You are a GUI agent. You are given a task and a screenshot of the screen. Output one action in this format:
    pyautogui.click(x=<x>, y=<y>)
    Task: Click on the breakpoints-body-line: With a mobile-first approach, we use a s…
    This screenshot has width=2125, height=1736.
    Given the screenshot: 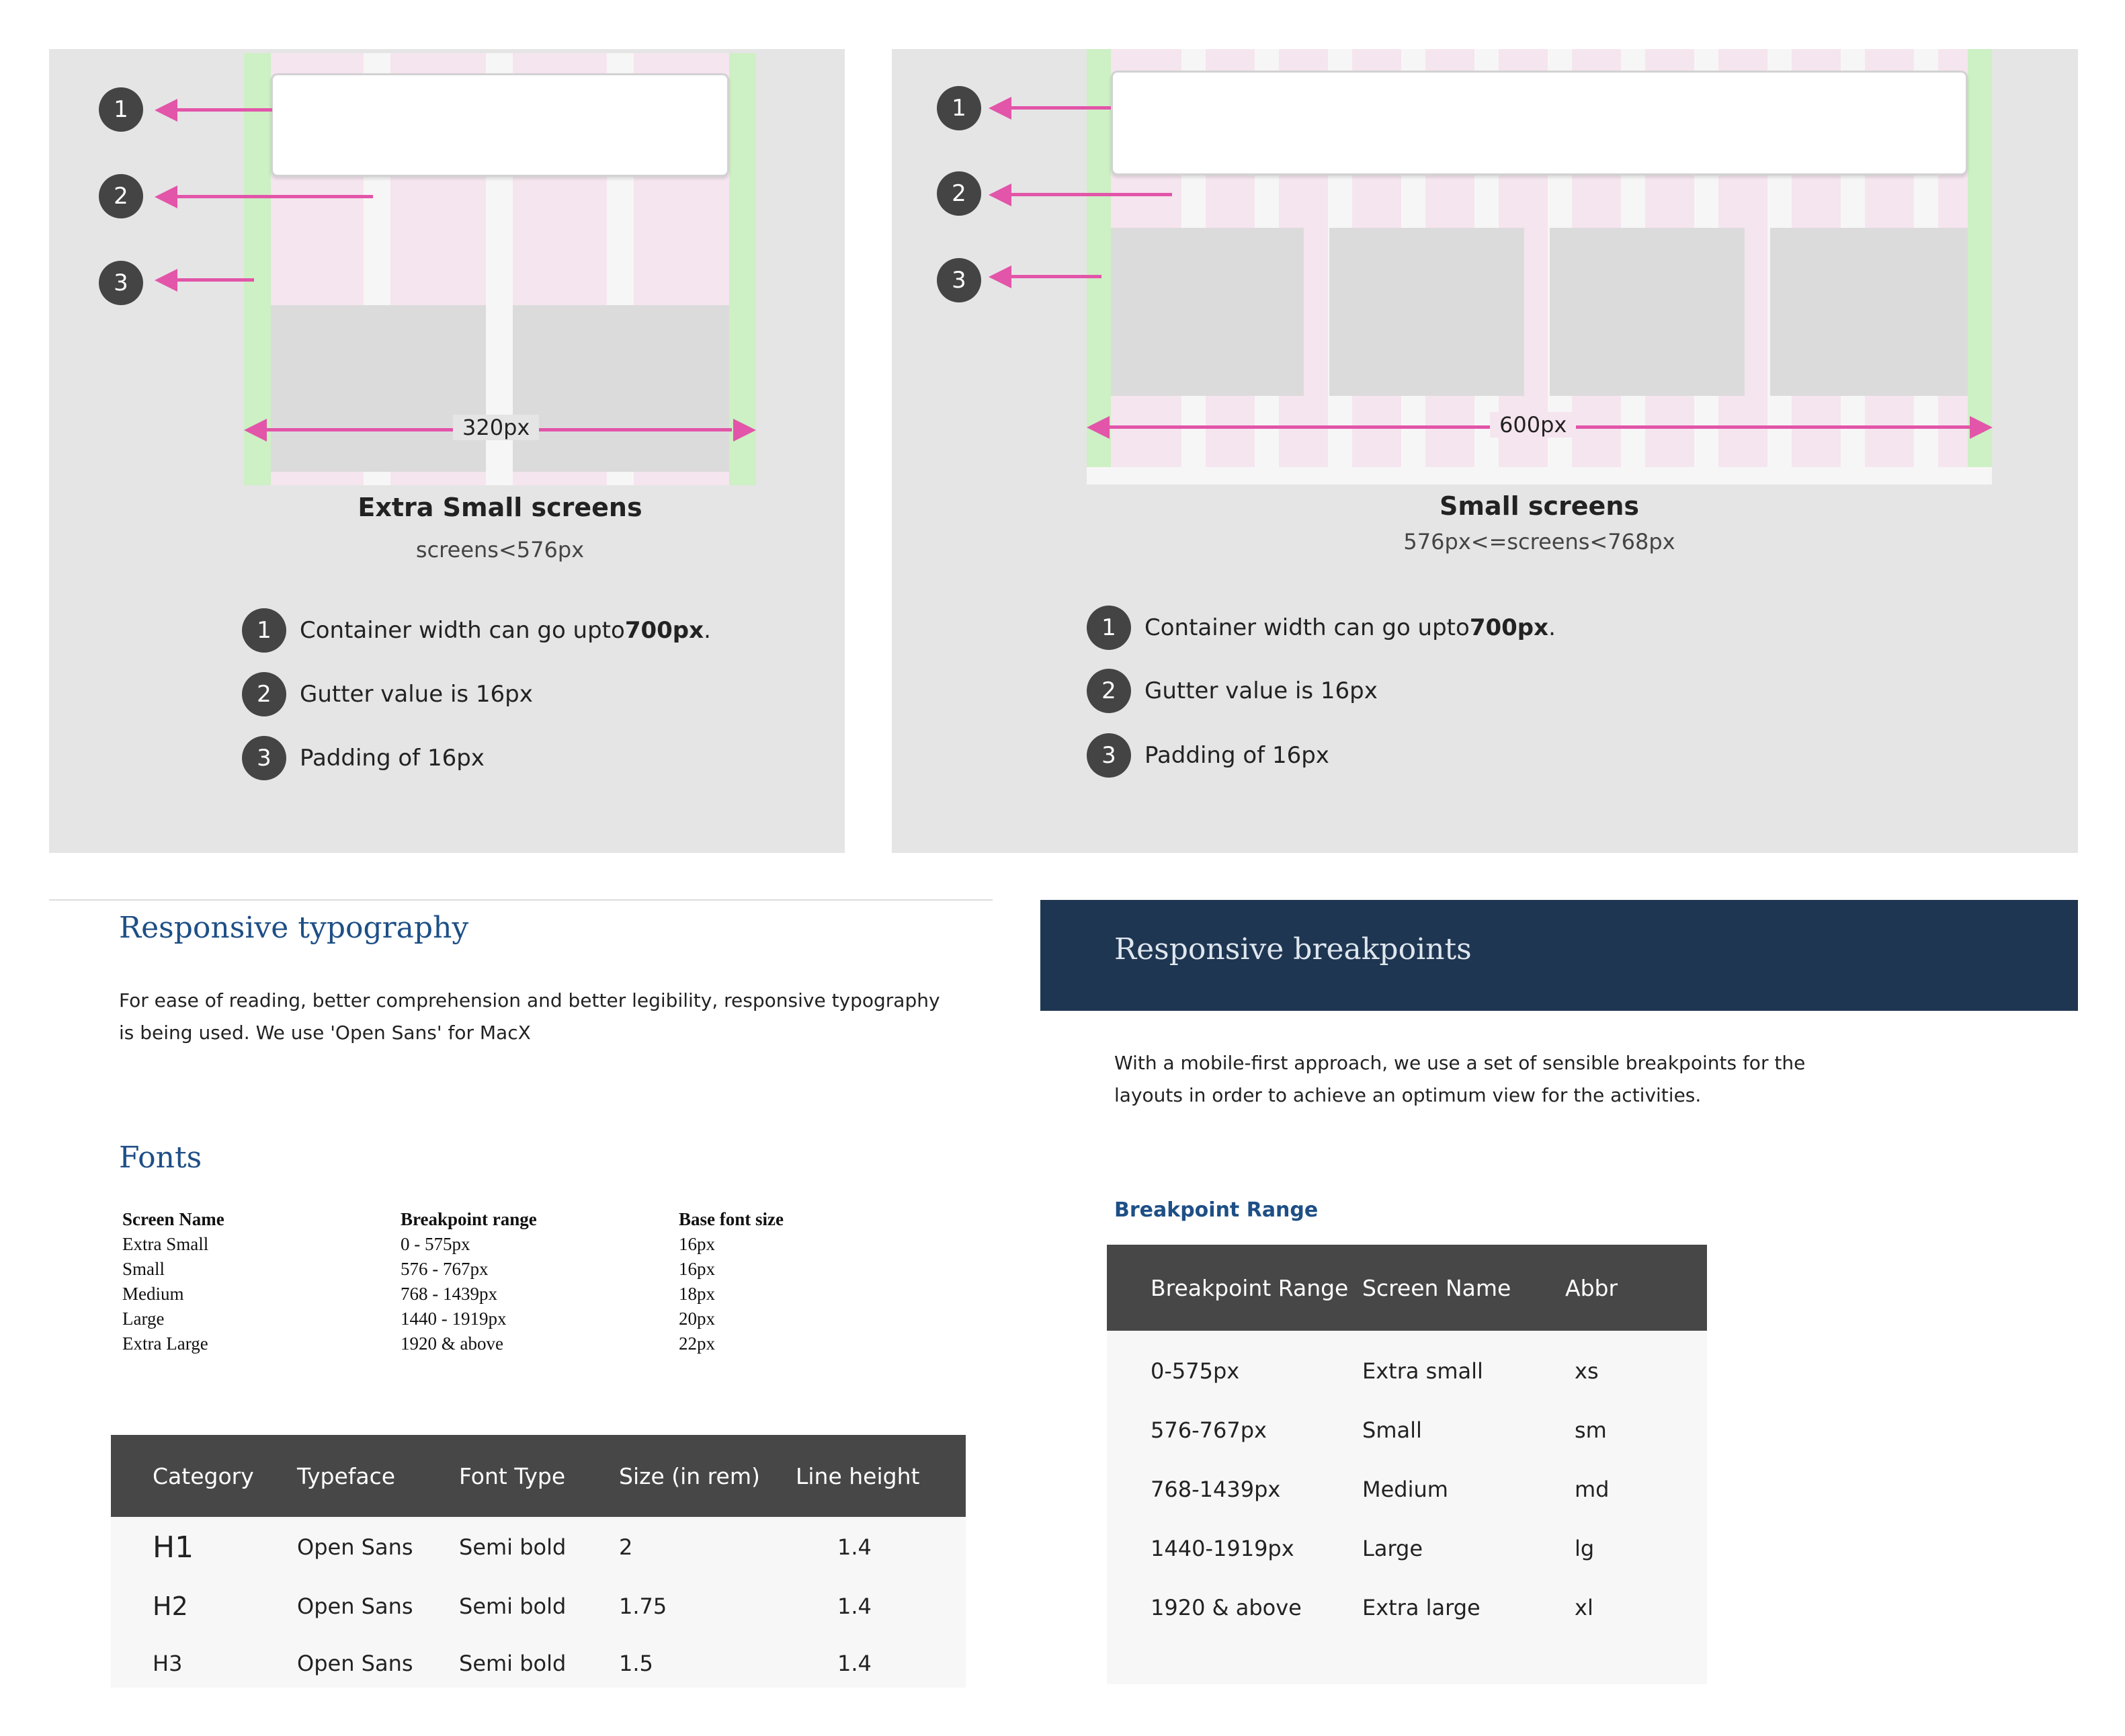 What is the action you would take?
    pyautogui.click(x=1460, y=1063)
    